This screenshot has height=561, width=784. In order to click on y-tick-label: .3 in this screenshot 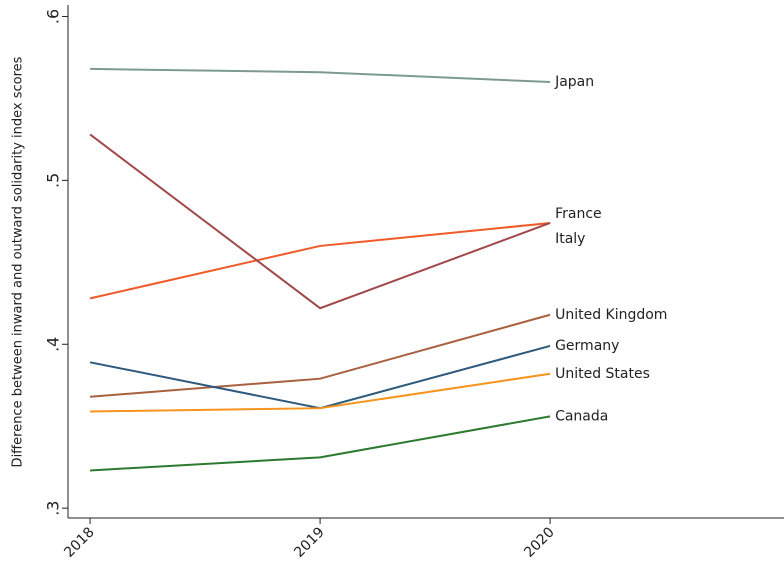, I will do `click(53, 508)`.